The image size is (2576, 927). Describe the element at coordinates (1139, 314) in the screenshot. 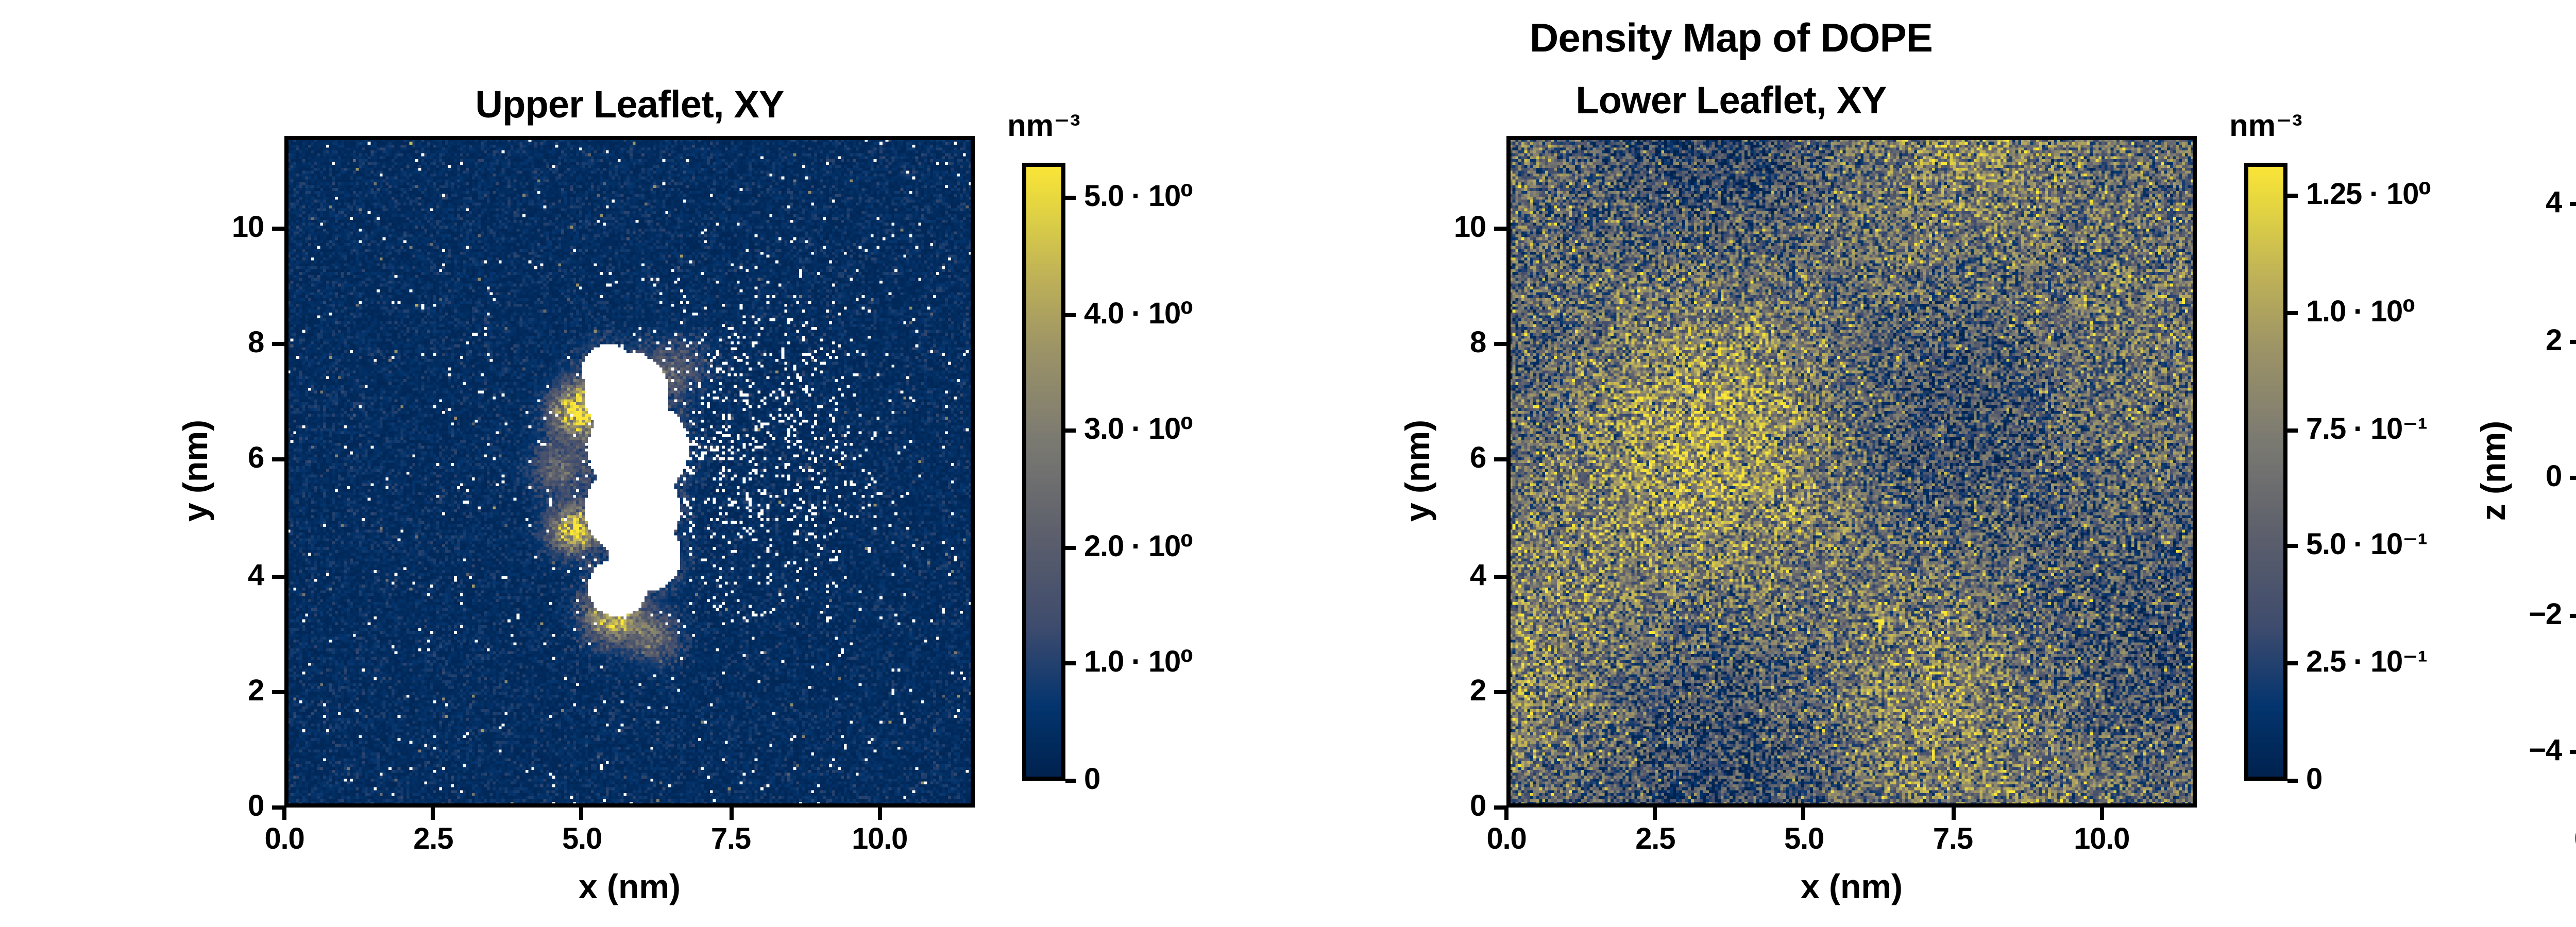

I see `colorbar-tick-label: 4.0 · 10⁰` at that location.